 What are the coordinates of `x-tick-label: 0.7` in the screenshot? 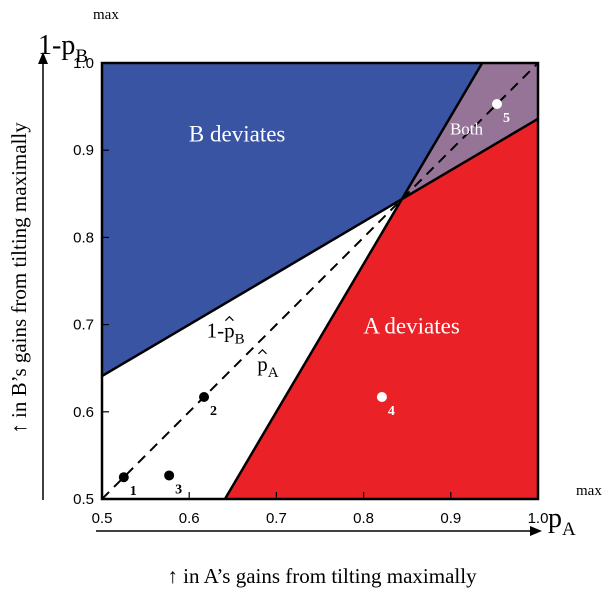 It's located at (276, 518).